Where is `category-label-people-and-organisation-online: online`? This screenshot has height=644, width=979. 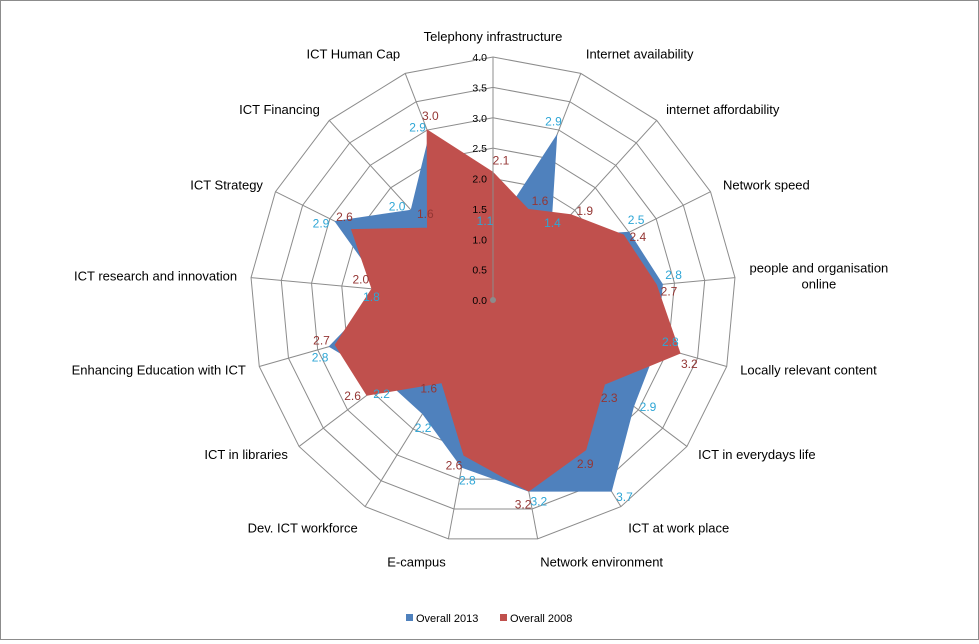
category-label-people-and-organisation-online: online is located at coordinates (819, 283).